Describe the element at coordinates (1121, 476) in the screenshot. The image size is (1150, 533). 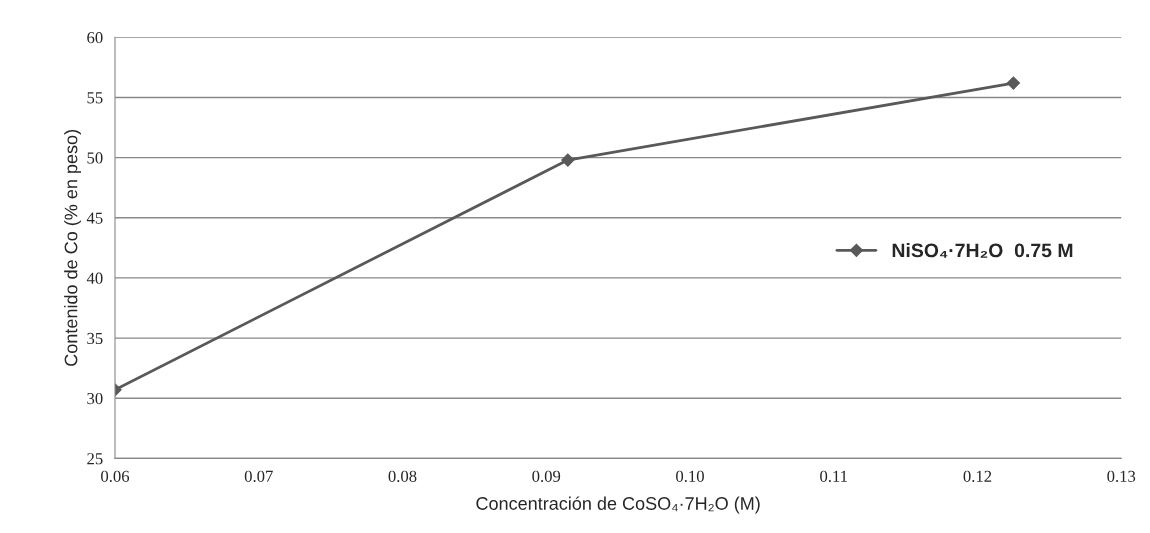
I see `x-tick-label: 0.13` at that location.